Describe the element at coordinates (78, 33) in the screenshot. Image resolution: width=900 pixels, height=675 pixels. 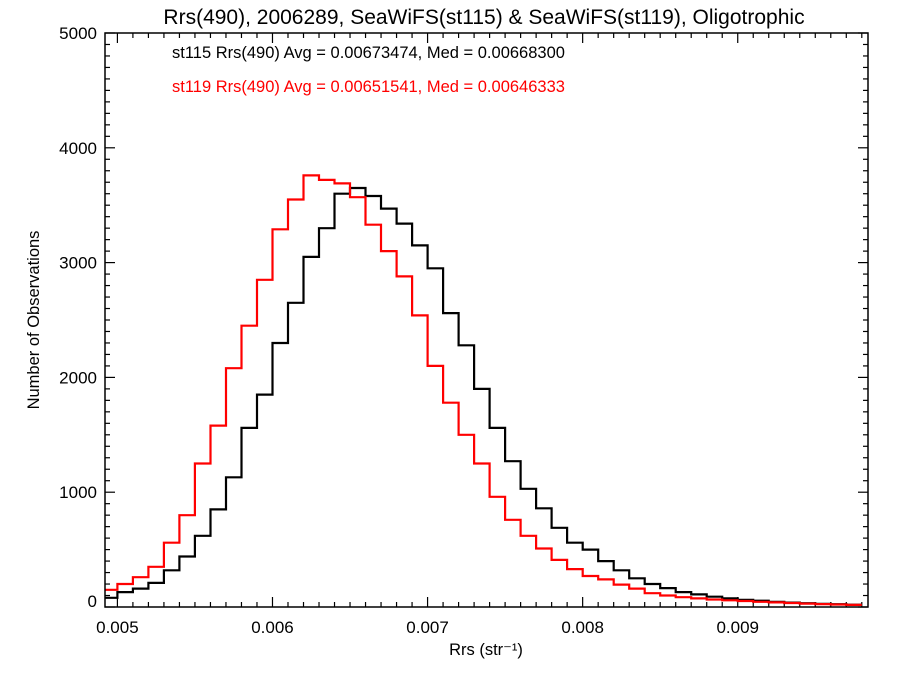
I see `y-tick-label: 5000` at that location.